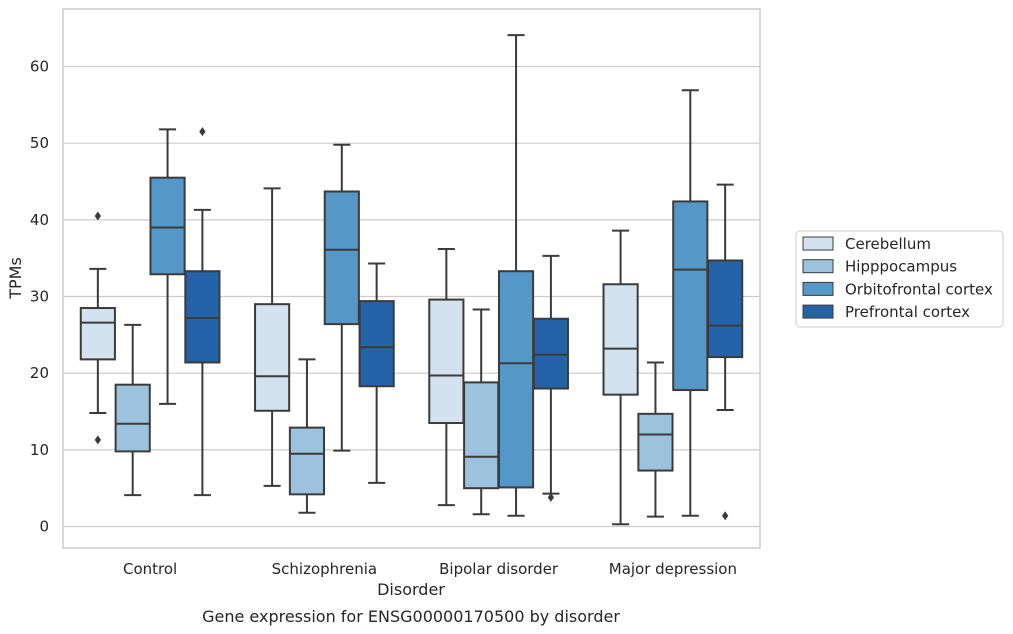 The height and width of the screenshot is (634, 1013). Describe the element at coordinates (907, 312) in the screenshot. I see `legend-label: Prefrontal cortex` at that location.